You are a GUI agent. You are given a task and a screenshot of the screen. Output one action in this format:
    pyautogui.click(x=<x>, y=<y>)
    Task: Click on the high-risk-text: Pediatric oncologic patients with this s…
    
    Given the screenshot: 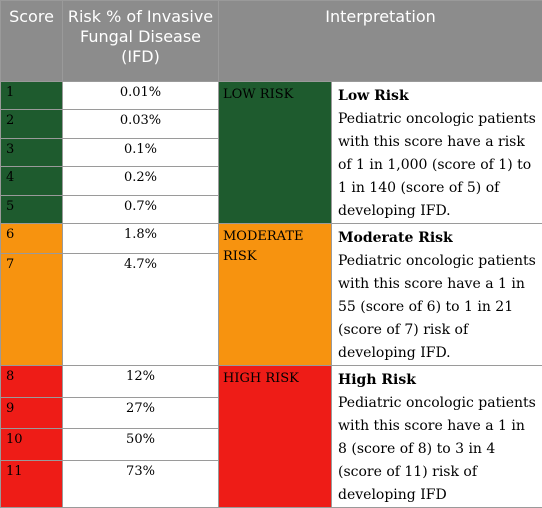 What is the action you would take?
    pyautogui.click(x=438, y=449)
    